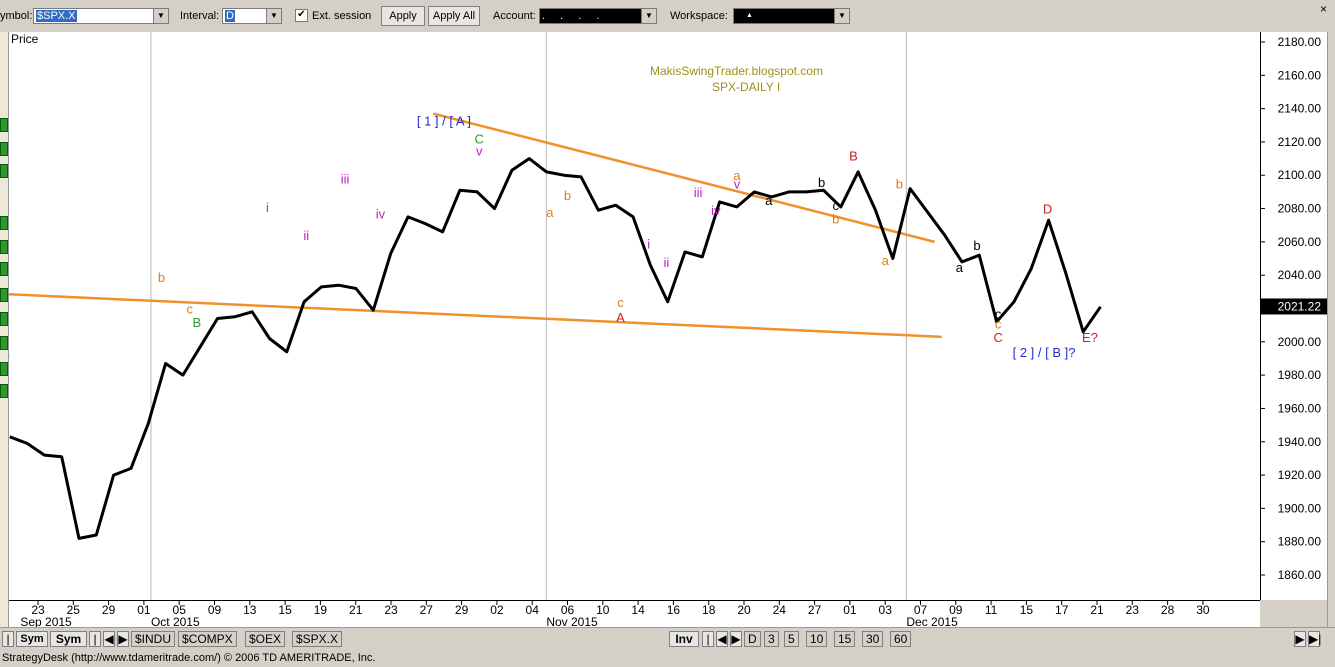 The width and height of the screenshot is (1335, 667). Describe the element at coordinates (603, 610) in the screenshot. I see `x-tick-label: 10` at that location.